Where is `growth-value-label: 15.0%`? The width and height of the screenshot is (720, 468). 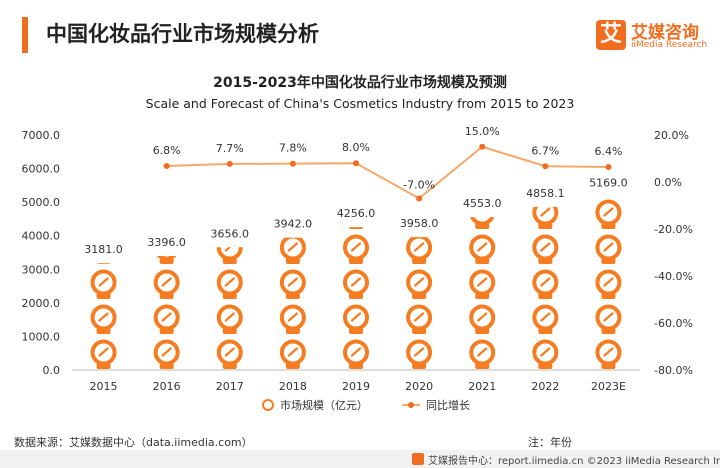
growth-value-label: 15.0% is located at coordinates (482, 131).